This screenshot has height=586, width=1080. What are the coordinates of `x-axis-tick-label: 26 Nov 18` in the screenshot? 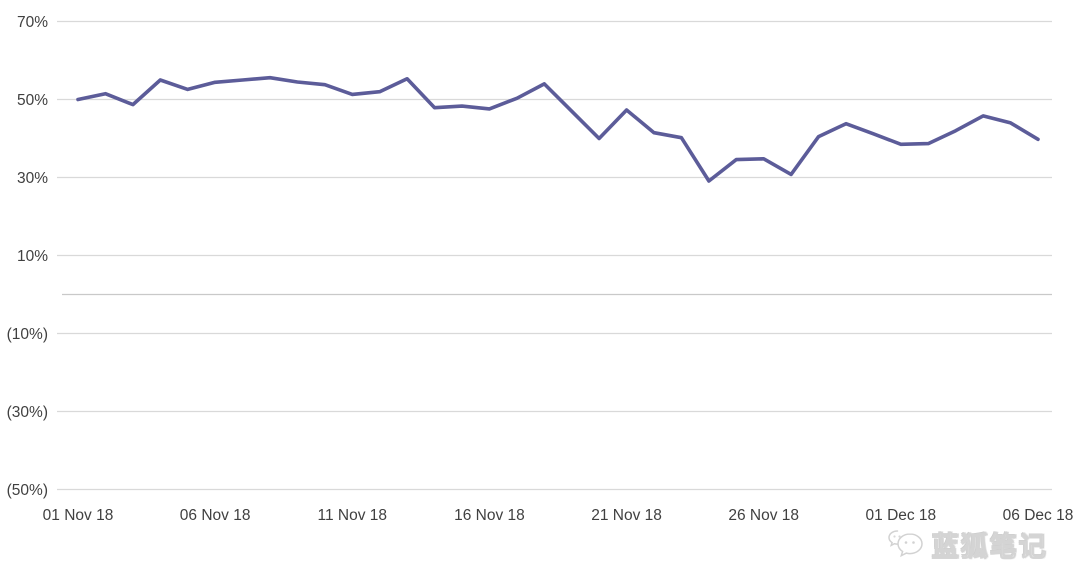 It's located at (763, 515).